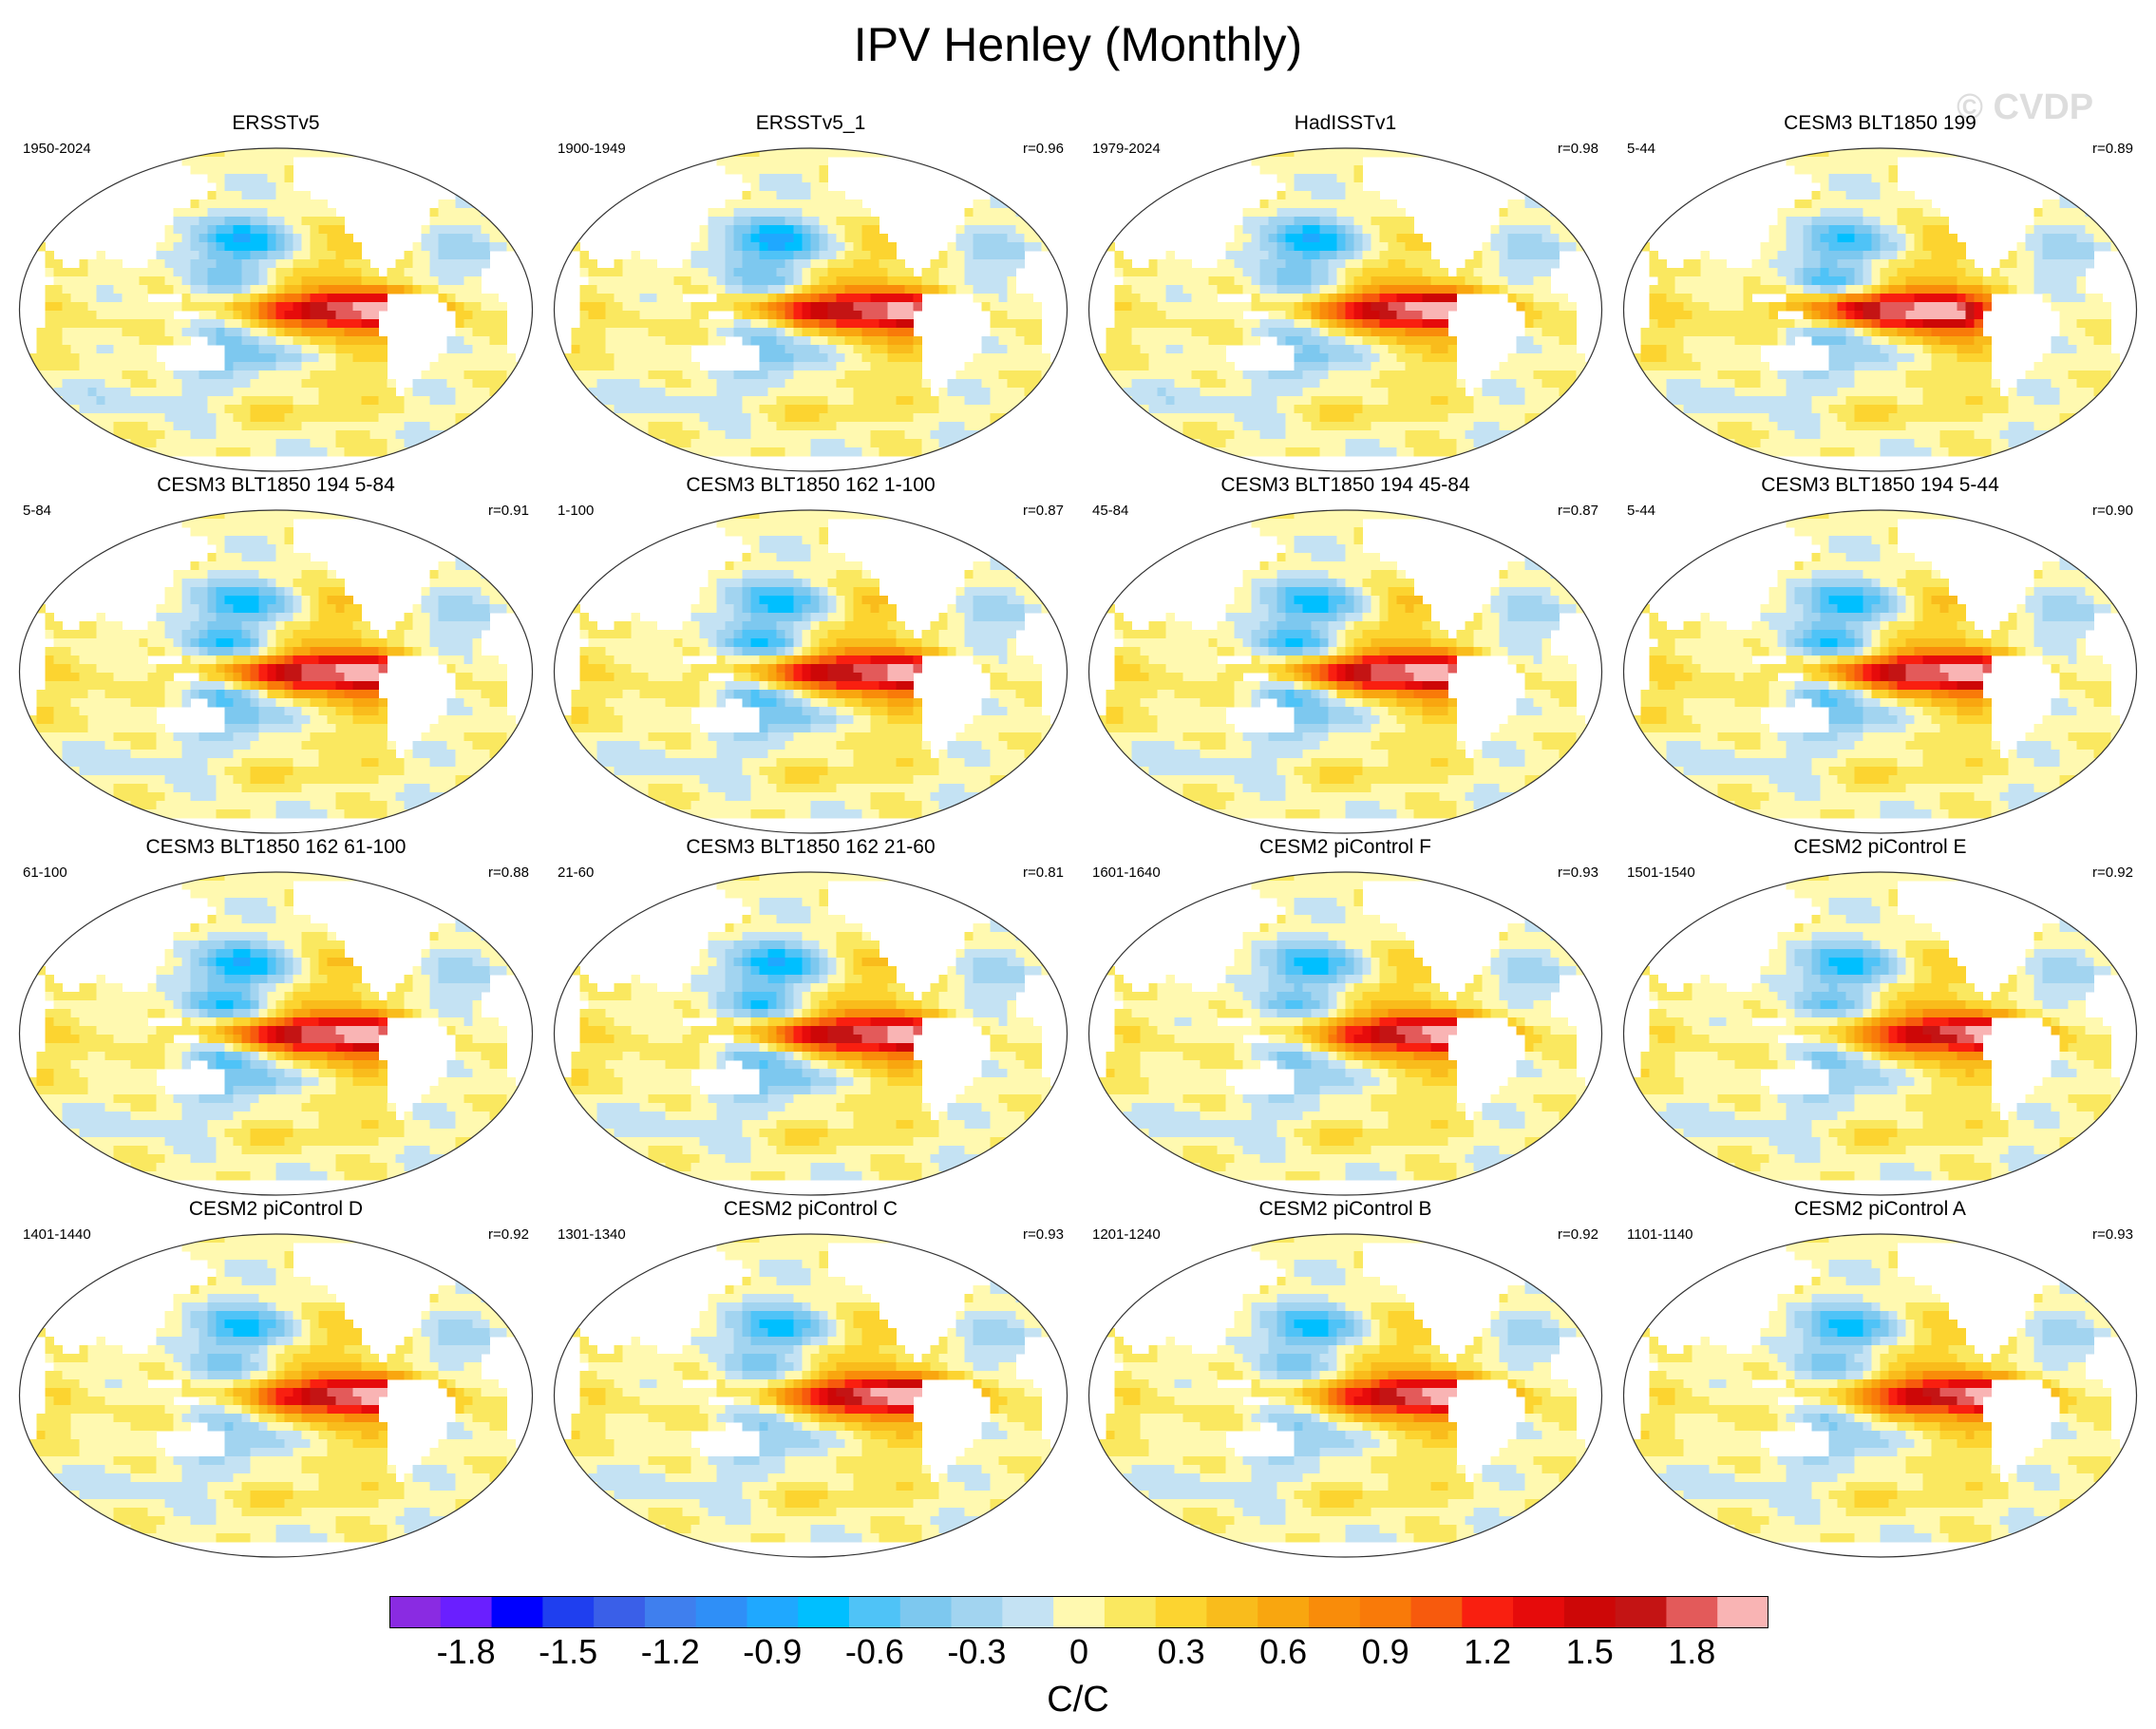 The image size is (2156, 1729). I want to click on panel-period: 1-100, so click(576, 511).